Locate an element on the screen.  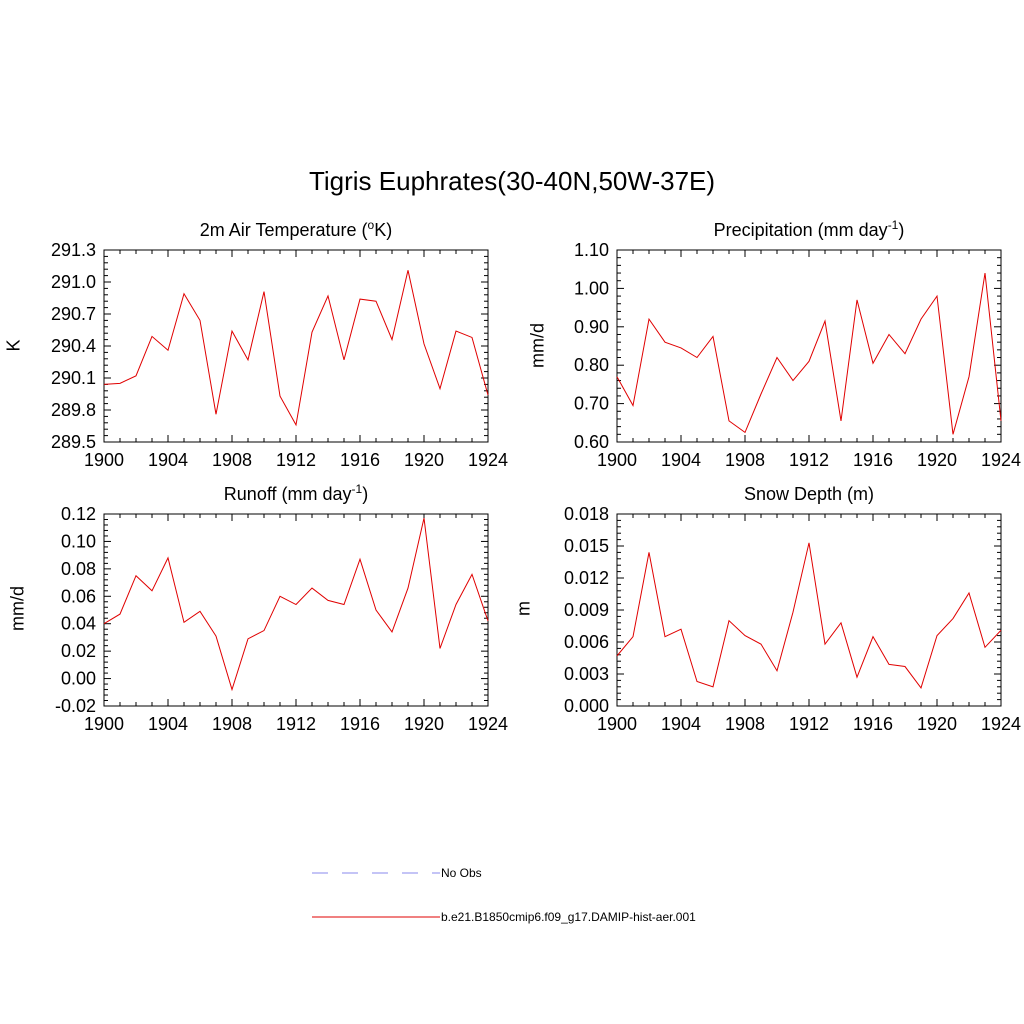
y-tick-label: 0.018 is located at coordinates (586, 514).